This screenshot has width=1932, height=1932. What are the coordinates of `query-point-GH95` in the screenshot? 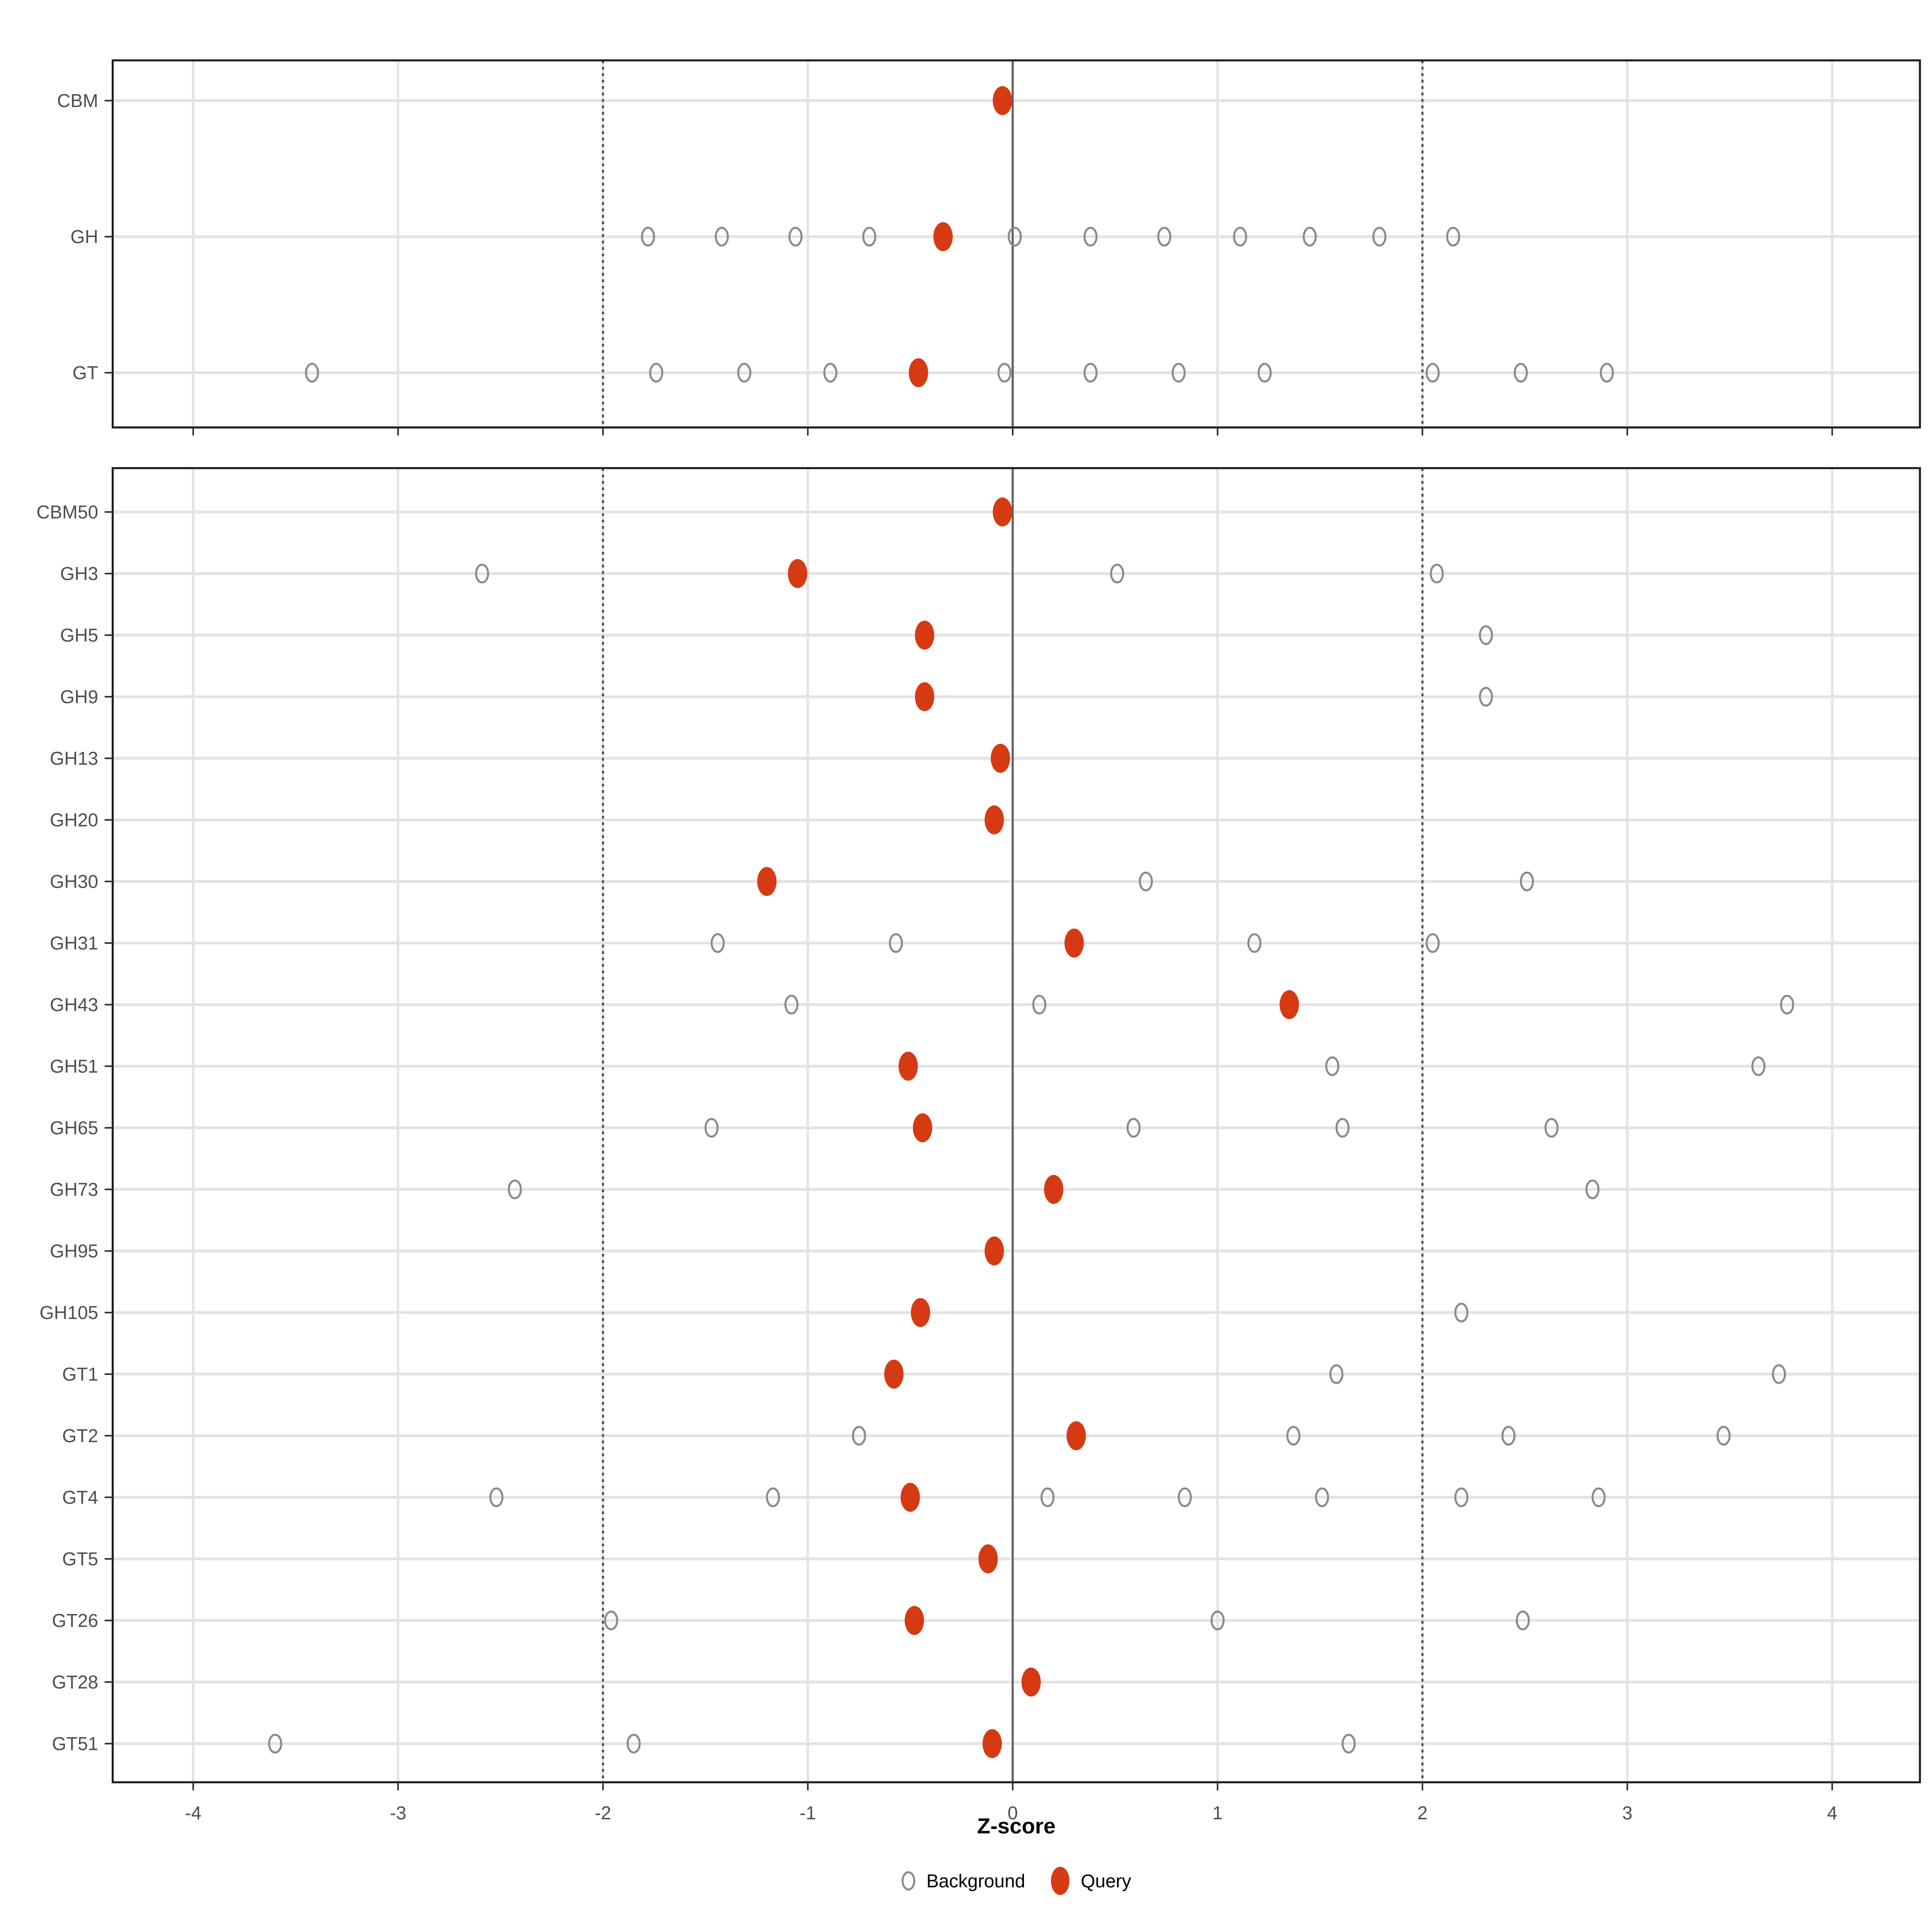 It's located at (994, 1250).